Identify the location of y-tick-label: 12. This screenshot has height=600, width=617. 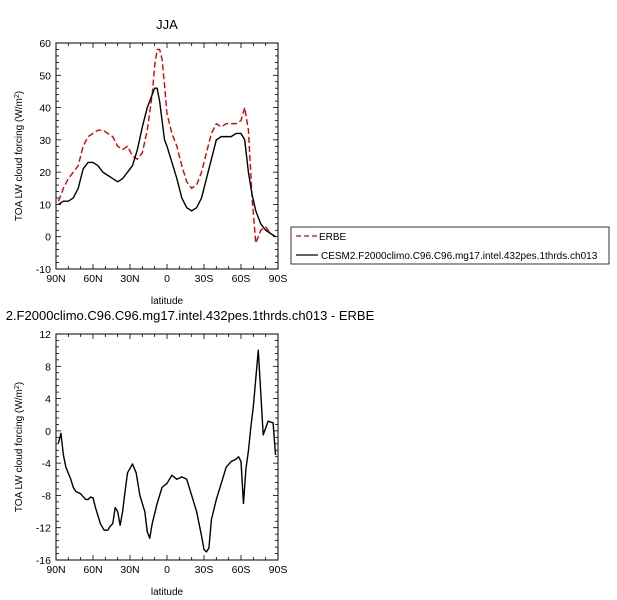
(45, 335).